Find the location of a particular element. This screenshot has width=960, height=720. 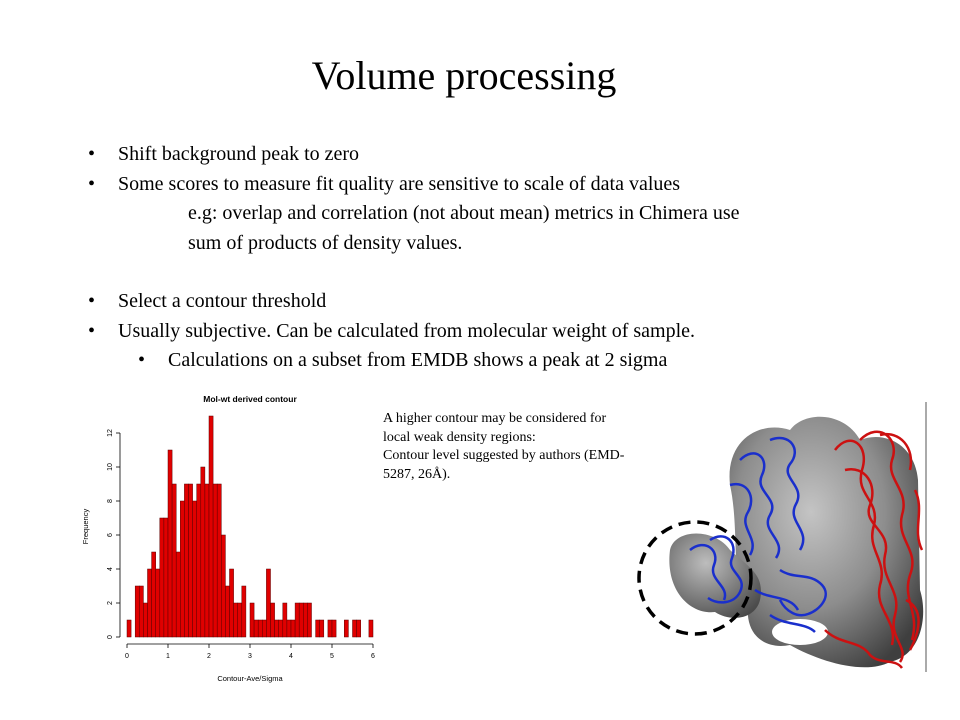

density-map-image is located at coordinates (782, 537).